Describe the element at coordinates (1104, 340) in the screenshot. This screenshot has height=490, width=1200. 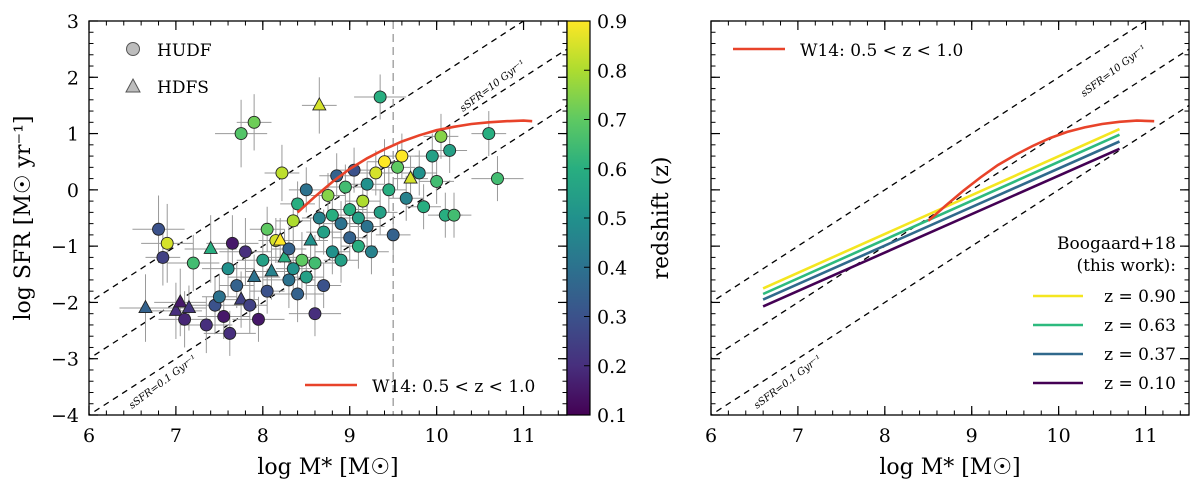
I see `boogaard-legend: z = 0.90 z = 0.63 z = 0.37 z = 0.10` at that location.